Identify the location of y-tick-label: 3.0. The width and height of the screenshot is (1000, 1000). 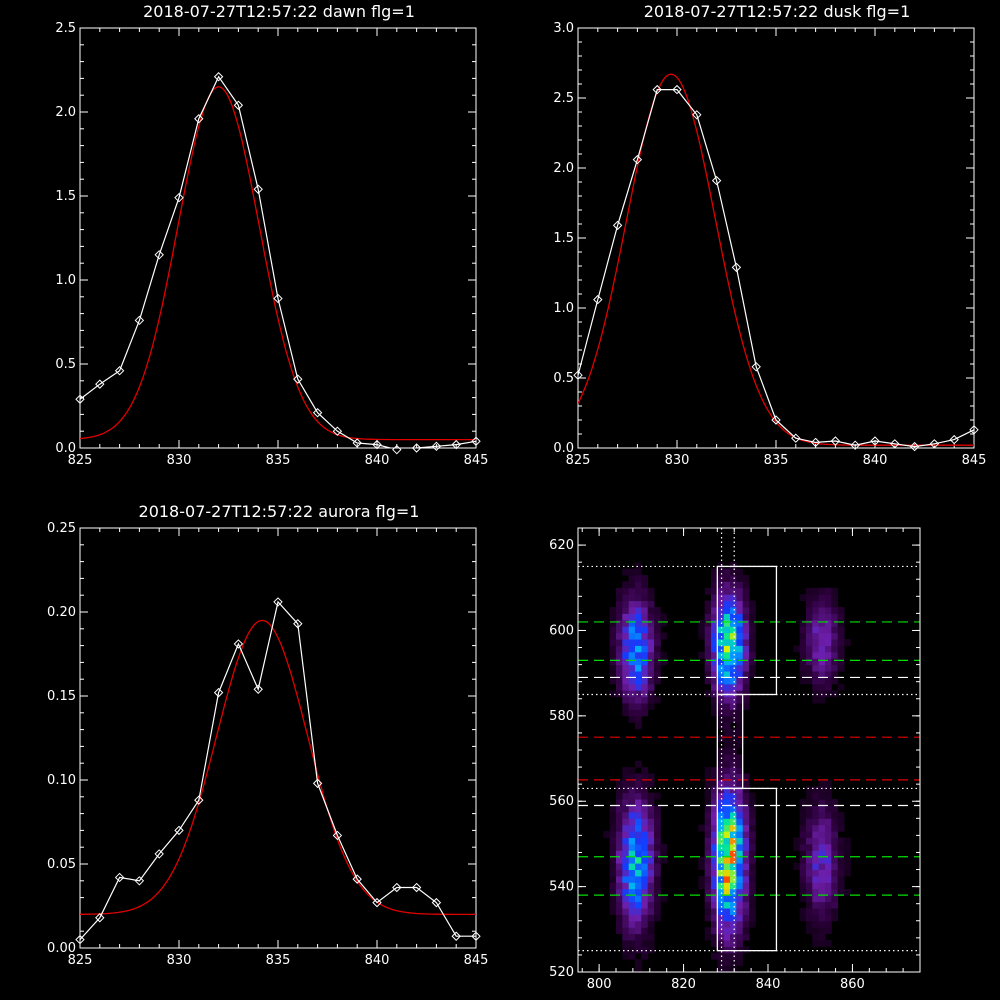
(563, 28).